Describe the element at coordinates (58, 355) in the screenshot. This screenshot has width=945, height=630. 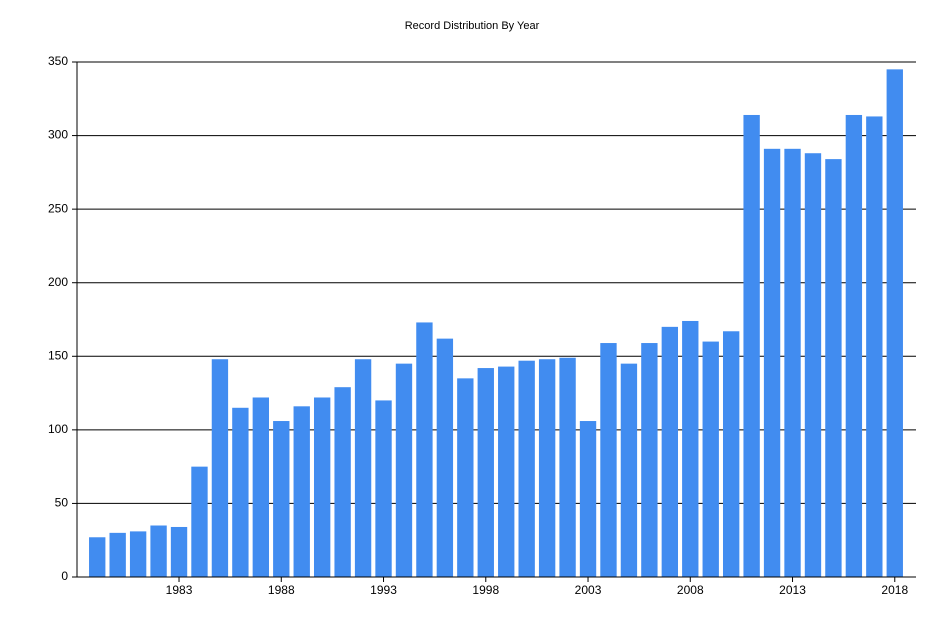
I see `y-tick-label: 150` at that location.